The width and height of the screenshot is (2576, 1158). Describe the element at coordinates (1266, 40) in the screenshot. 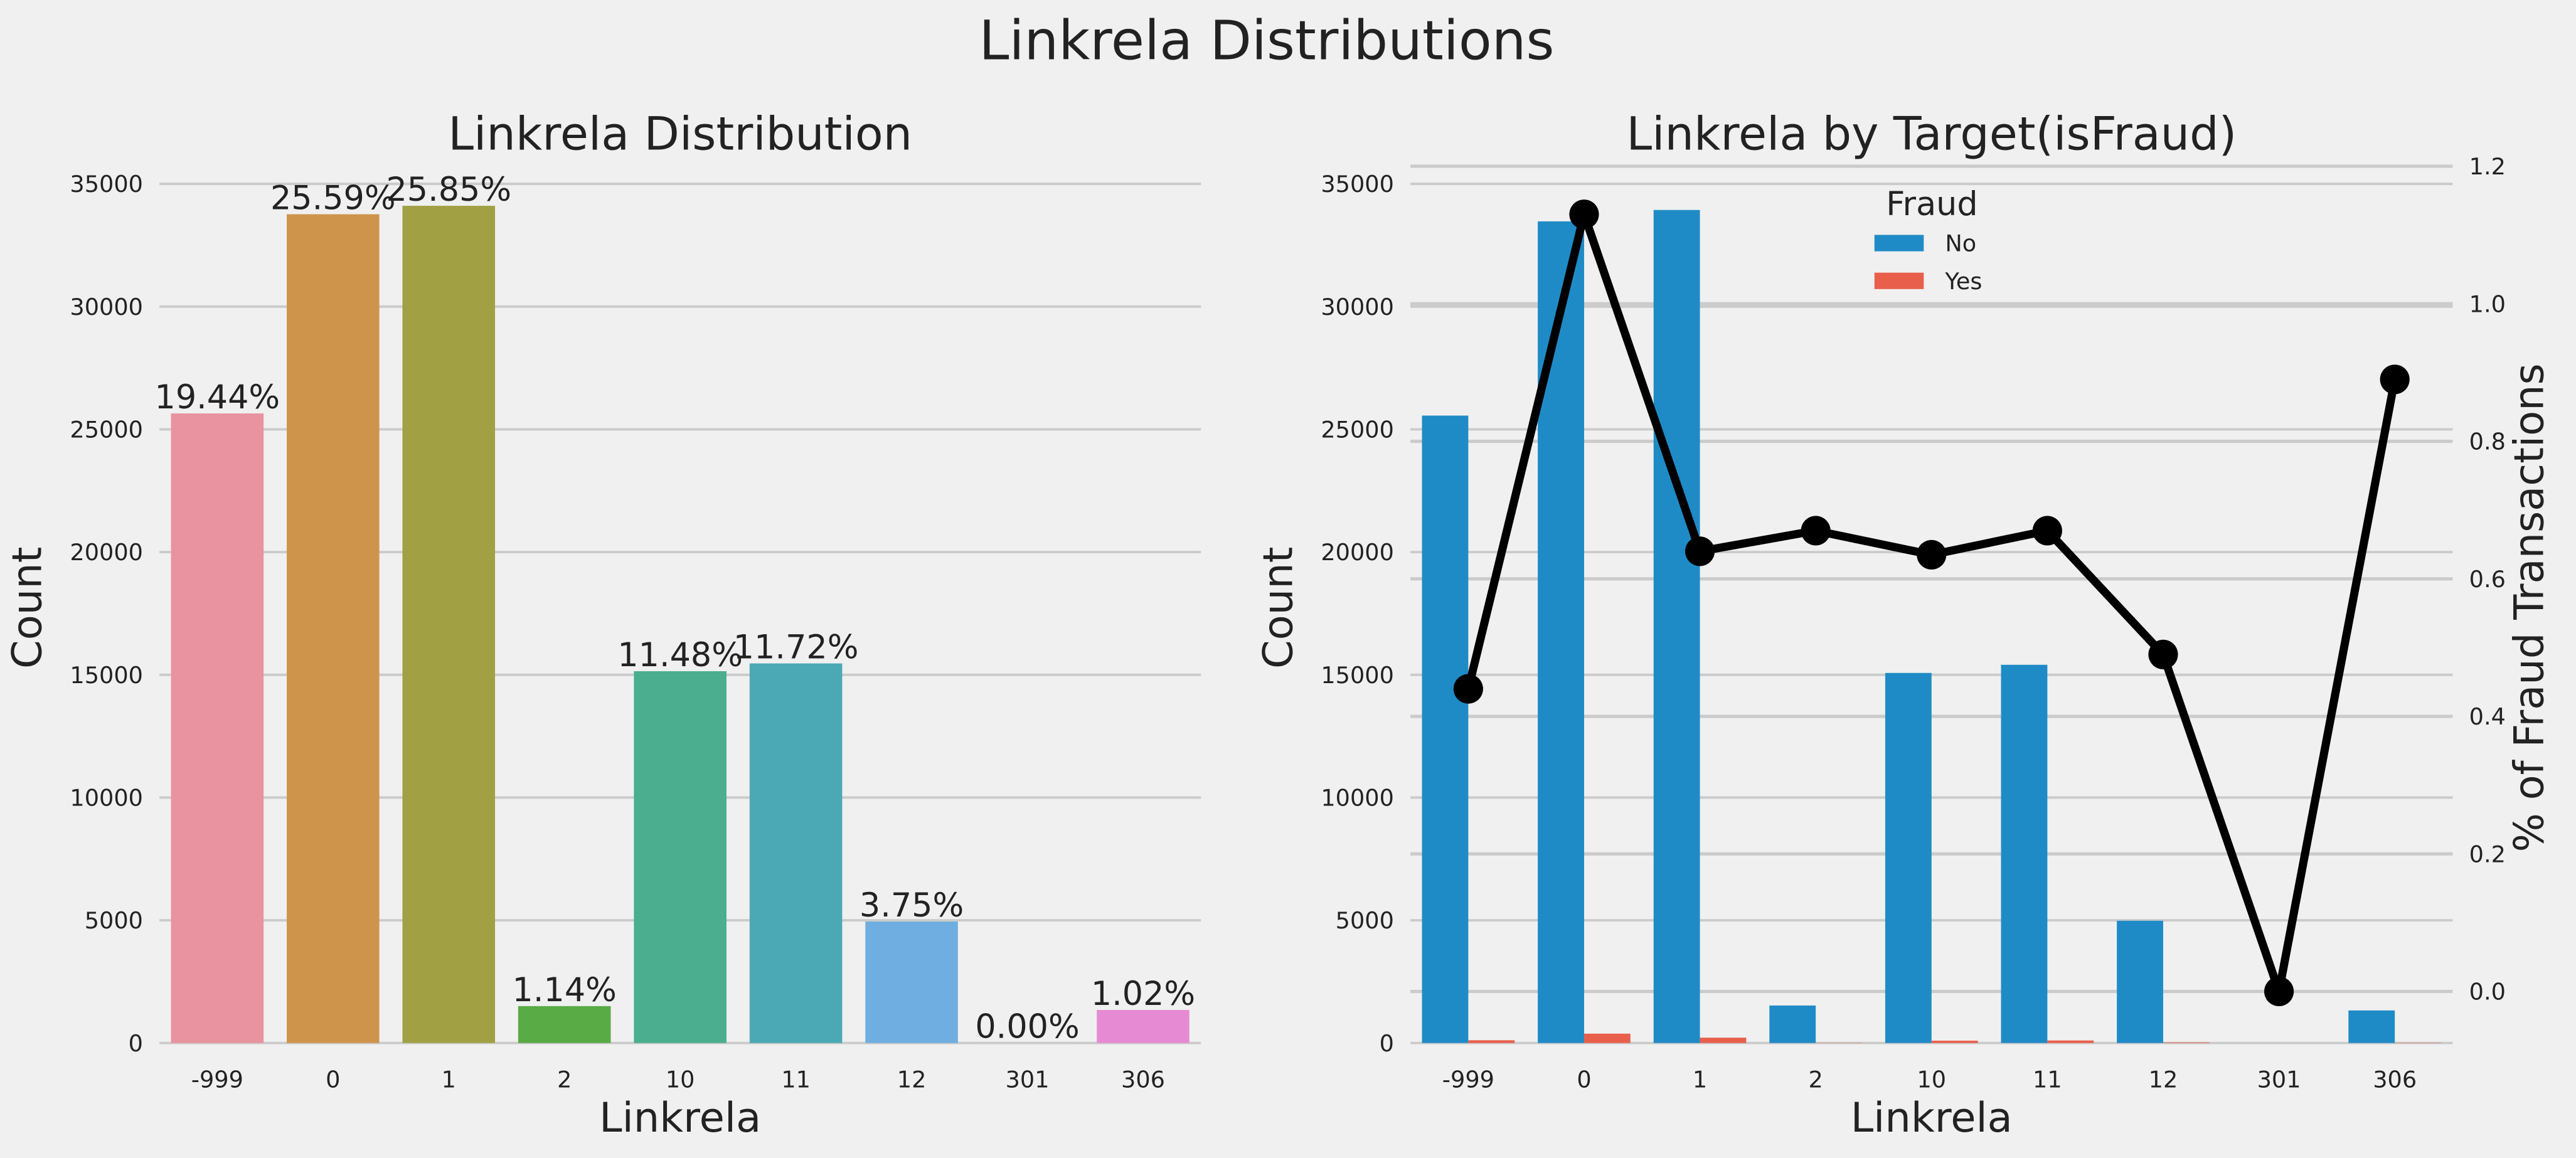

I see `figure-title: Linkrela Distributions` at that location.